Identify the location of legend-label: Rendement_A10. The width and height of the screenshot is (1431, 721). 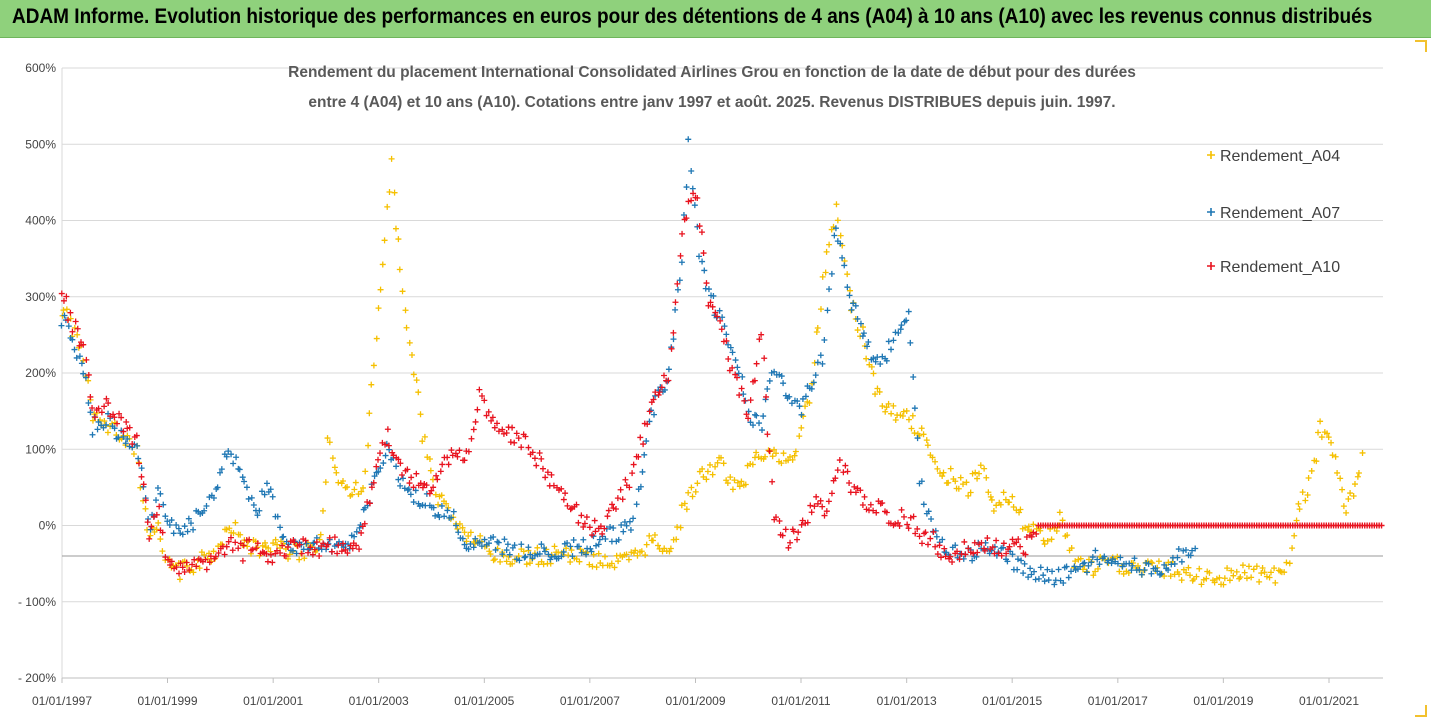
(1280, 267).